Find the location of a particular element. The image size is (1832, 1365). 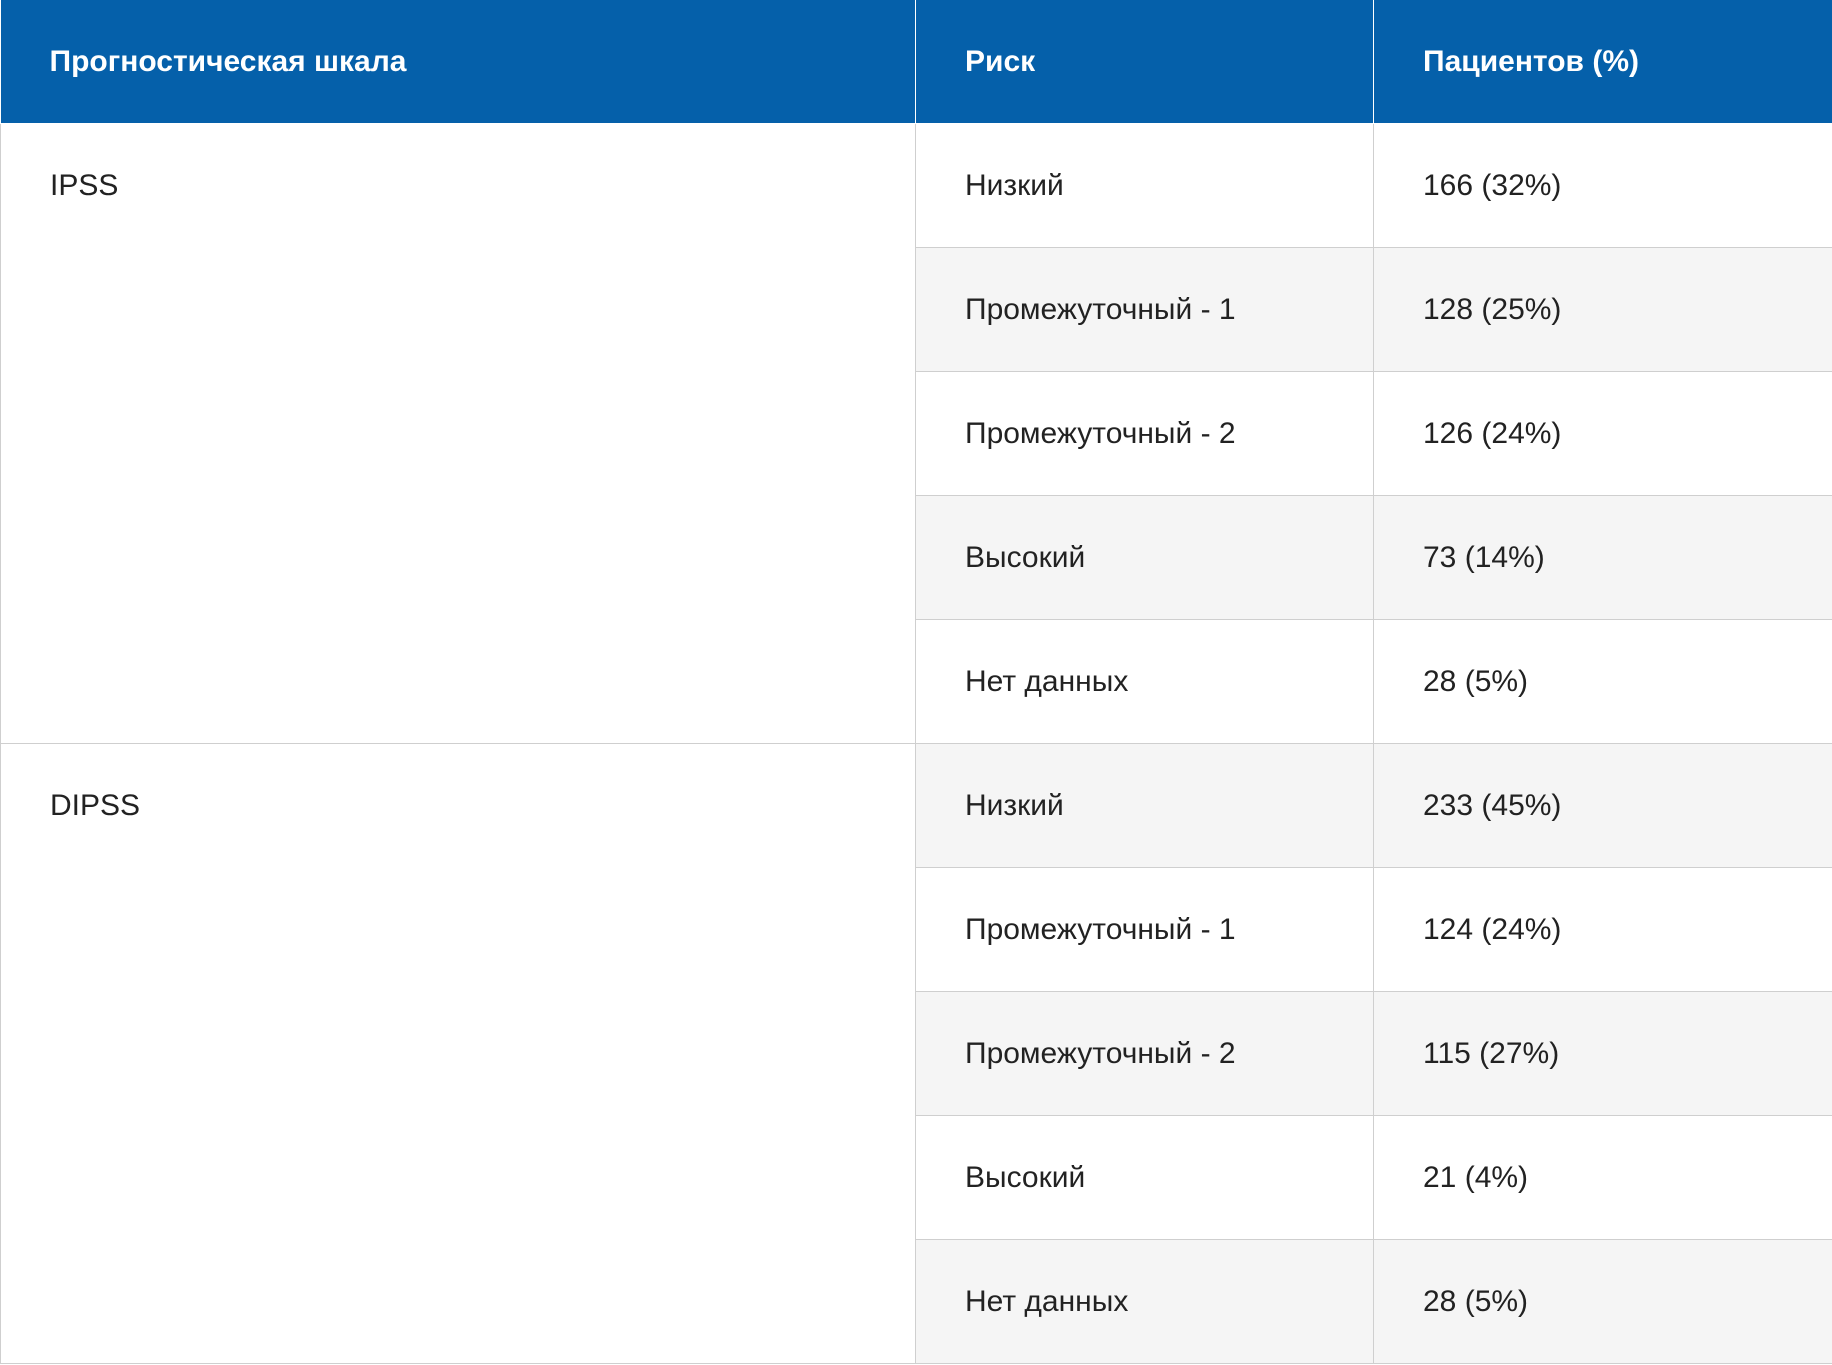

table-row: Высокий 21 (4%) is located at coordinates (916, 1177).